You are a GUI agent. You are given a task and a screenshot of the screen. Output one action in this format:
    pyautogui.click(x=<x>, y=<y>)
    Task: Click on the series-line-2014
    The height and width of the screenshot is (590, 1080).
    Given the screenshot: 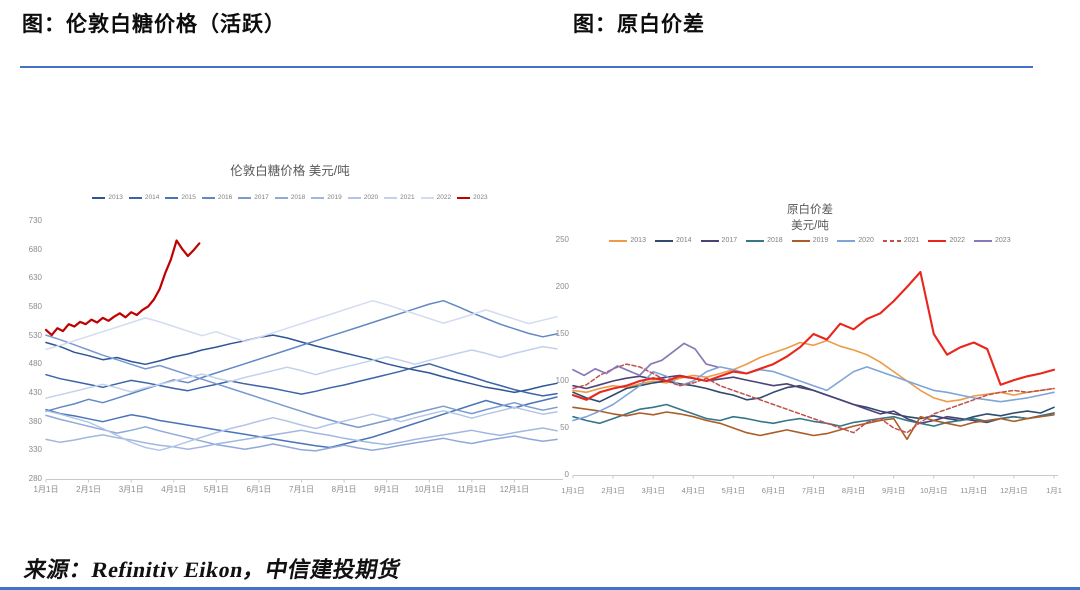 What is the action you would take?
    pyautogui.click(x=301, y=380)
    